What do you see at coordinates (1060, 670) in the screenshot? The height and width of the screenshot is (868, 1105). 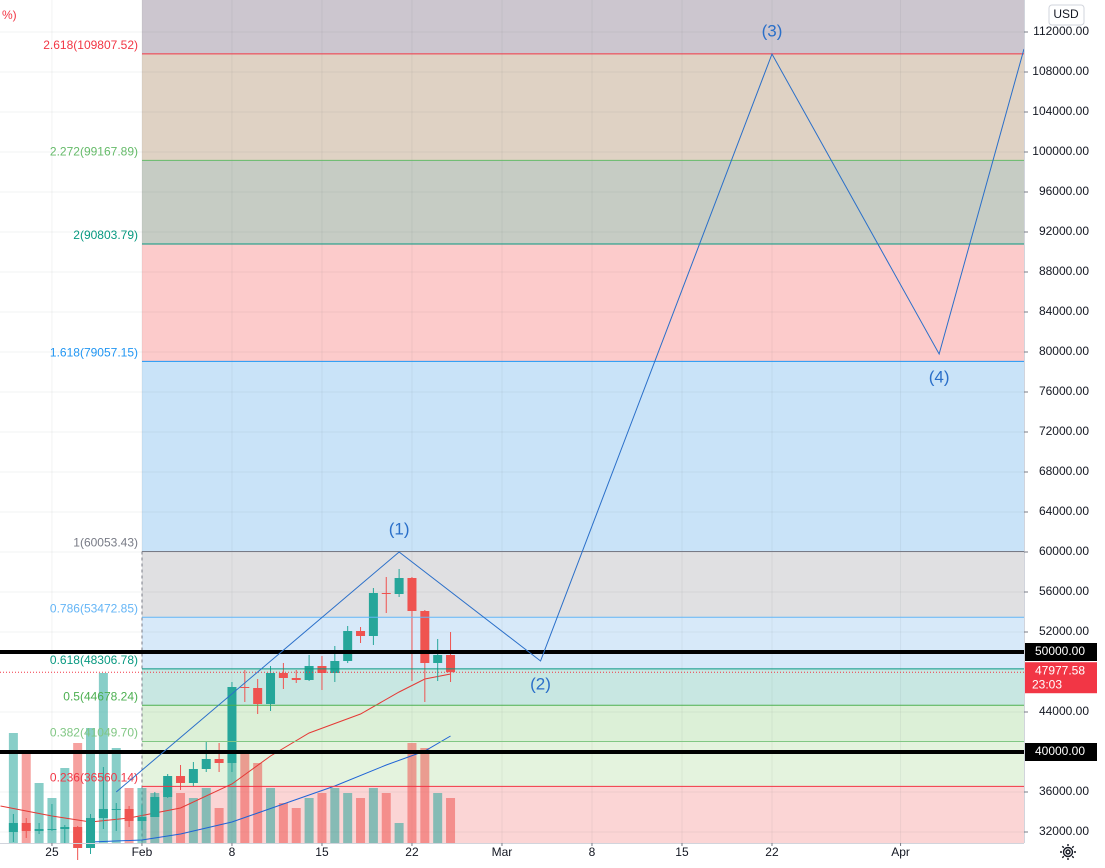 I see `last-price-label: 47977.58` at bounding box center [1060, 670].